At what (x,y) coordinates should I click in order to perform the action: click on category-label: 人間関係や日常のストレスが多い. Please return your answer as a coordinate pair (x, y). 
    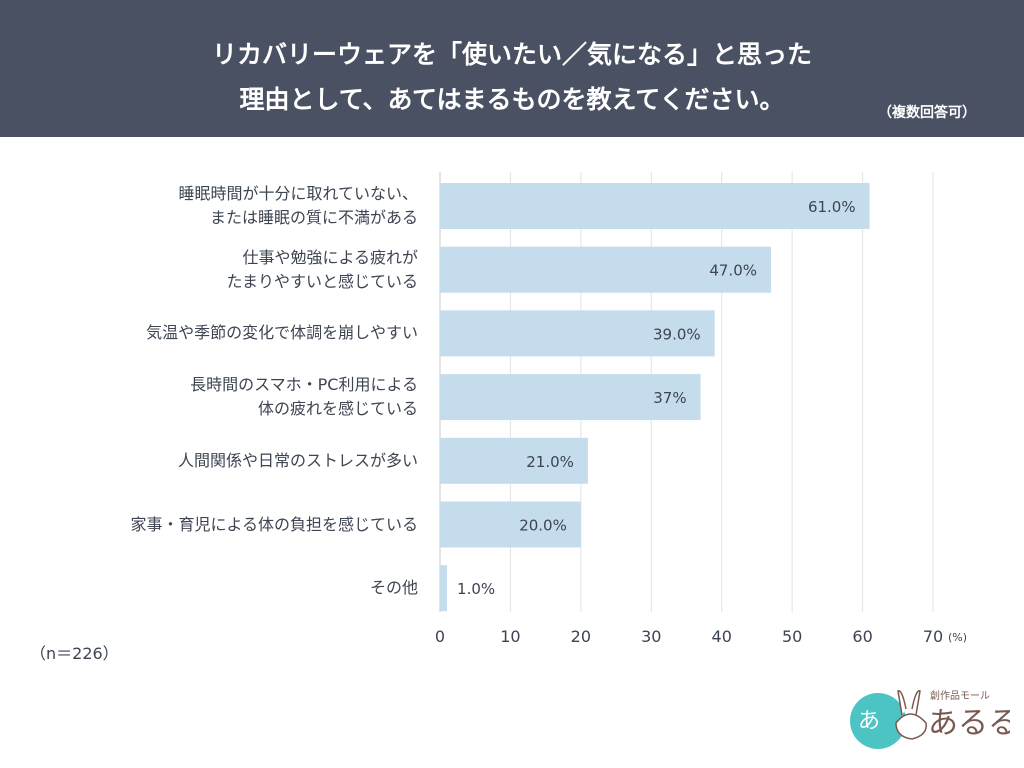
    Looking at the image, I should click on (297, 460).